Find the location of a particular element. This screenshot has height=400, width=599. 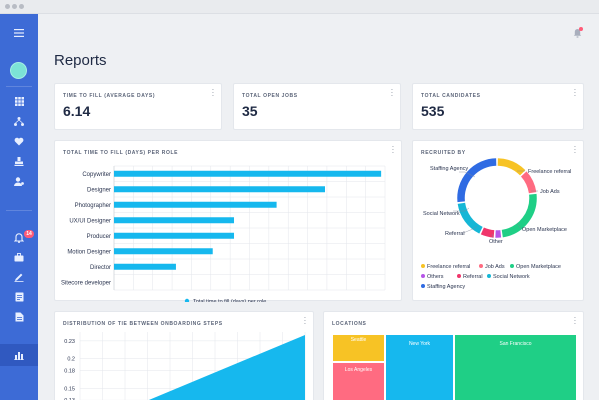

grid-icon is located at coordinates (19, 101).